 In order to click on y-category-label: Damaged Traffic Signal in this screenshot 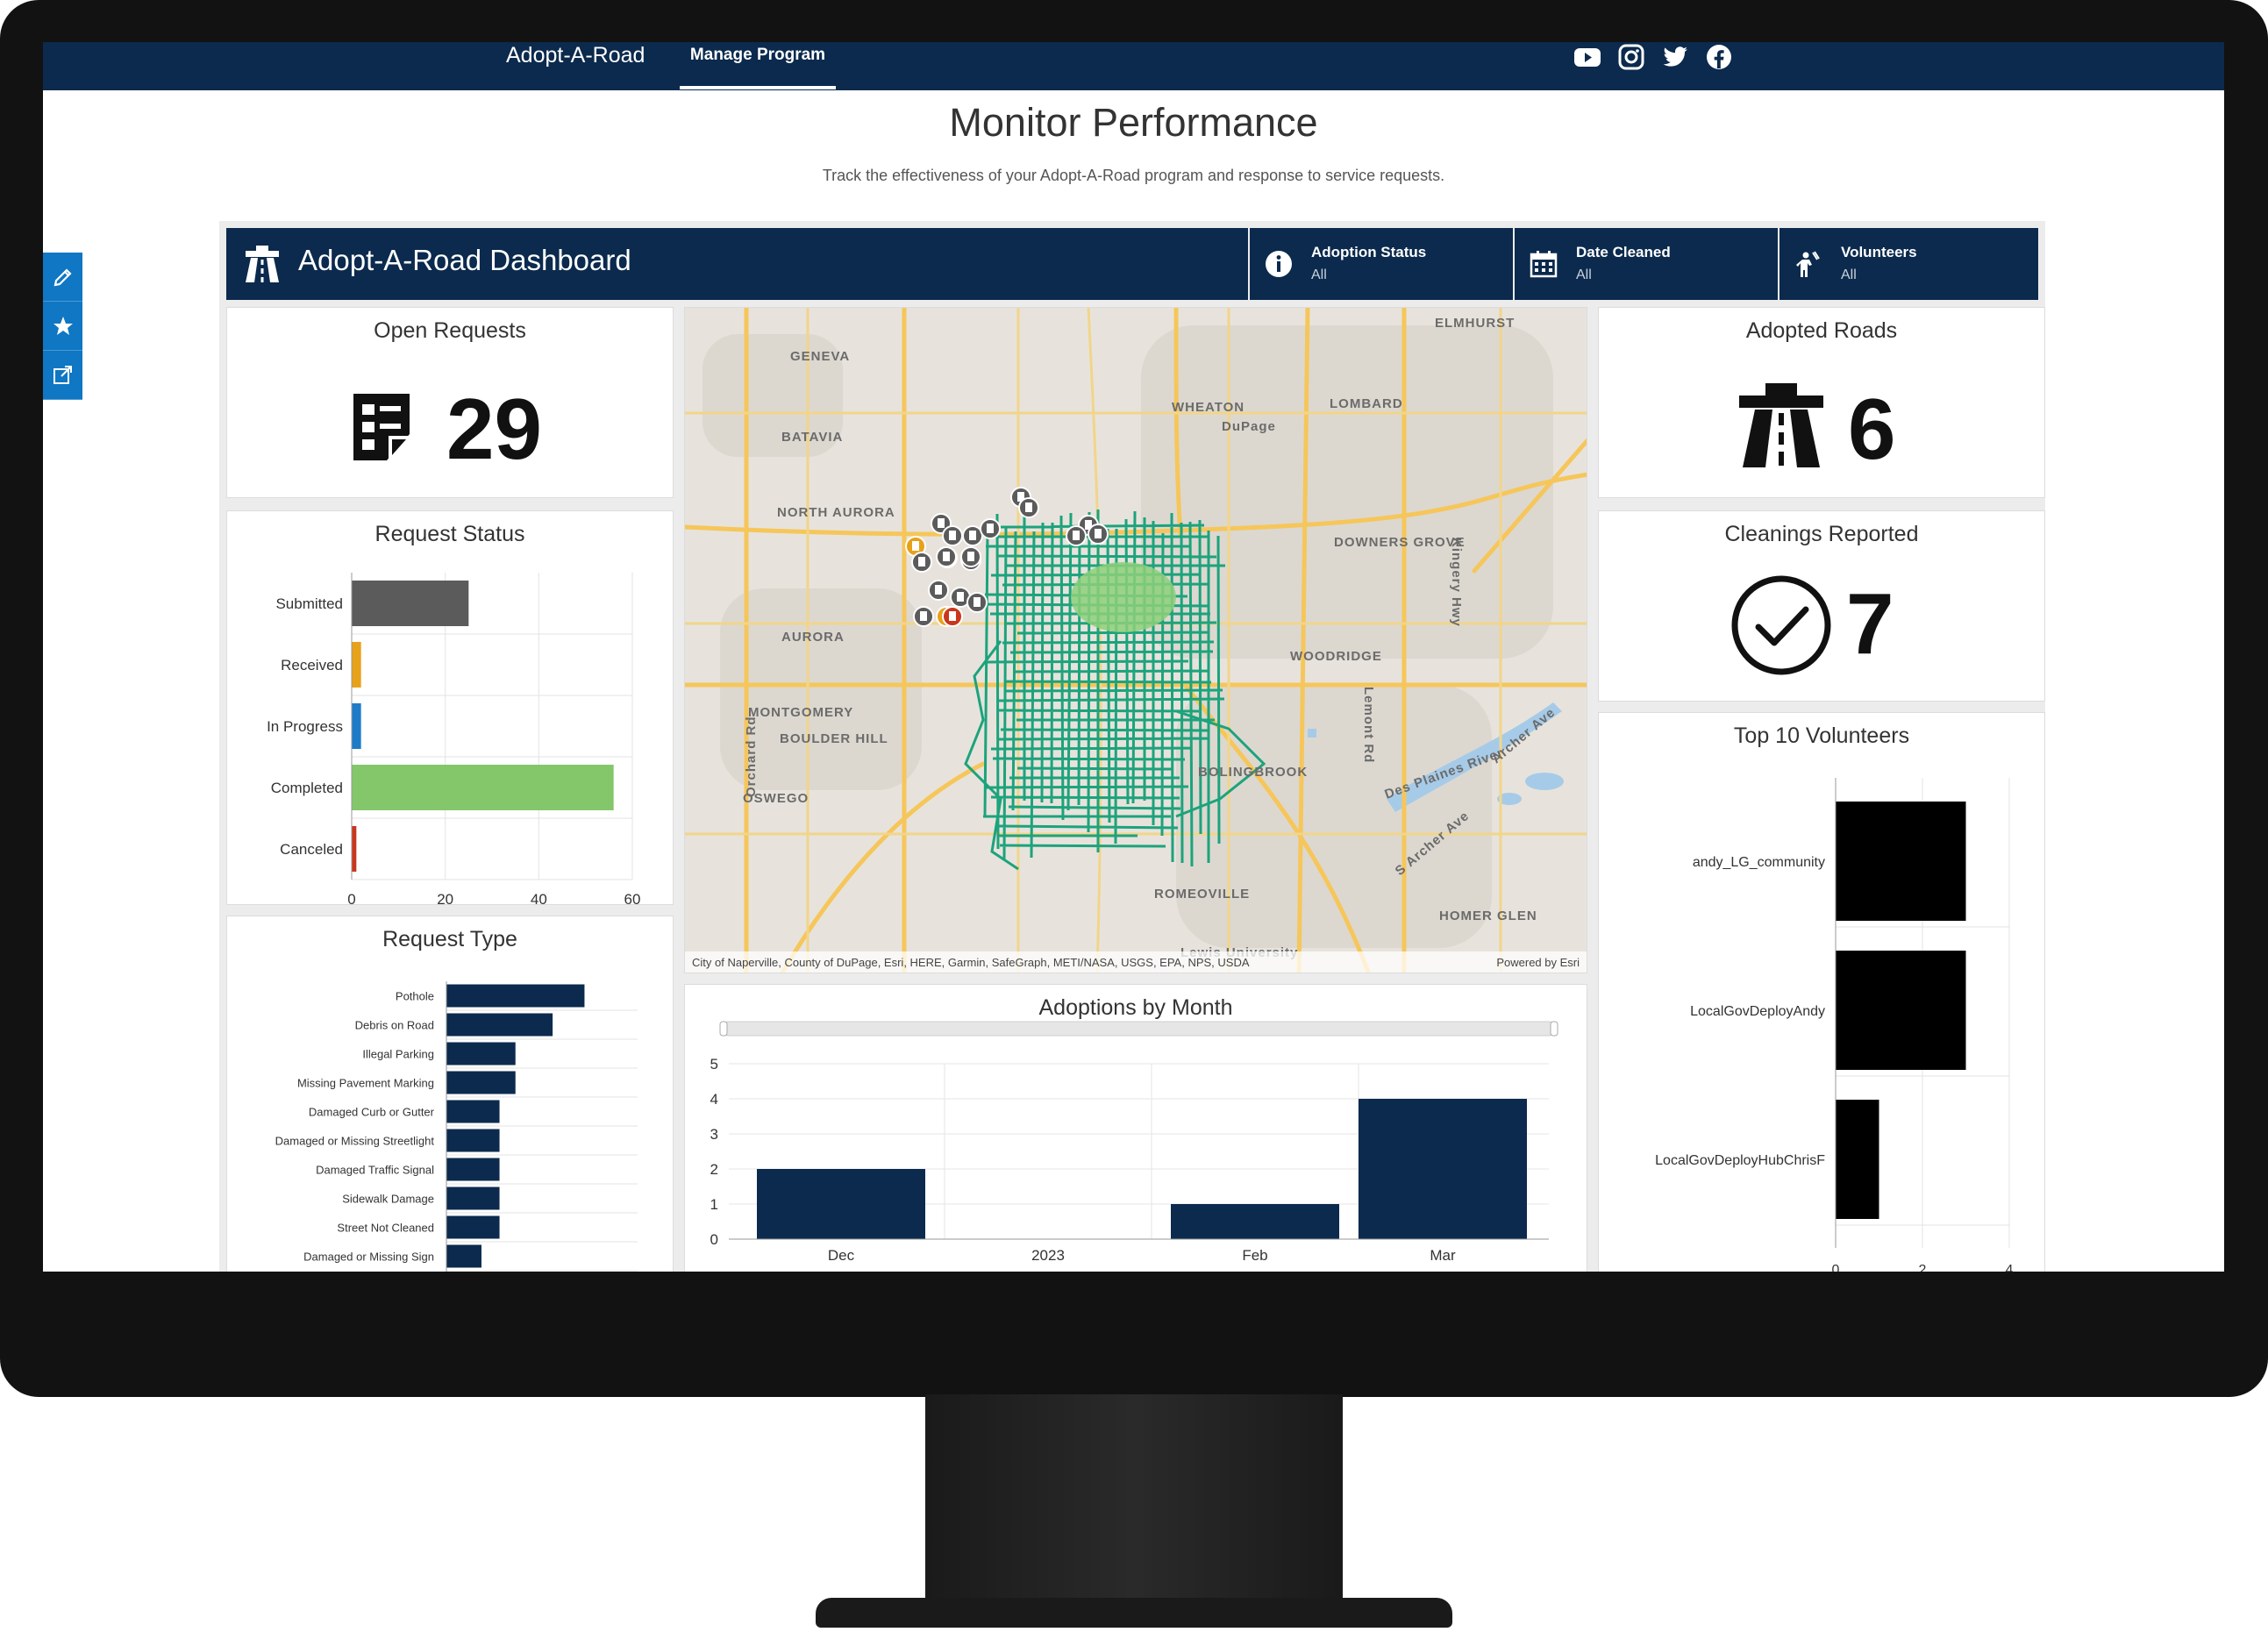, I will do `click(375, 1170)`.